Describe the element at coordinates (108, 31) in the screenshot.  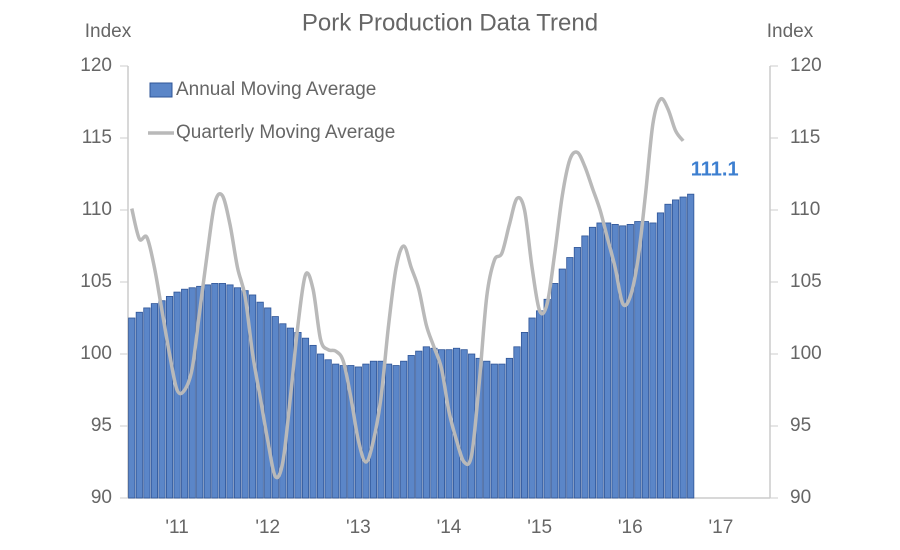
I see `y-axis-title: Index` at that location.